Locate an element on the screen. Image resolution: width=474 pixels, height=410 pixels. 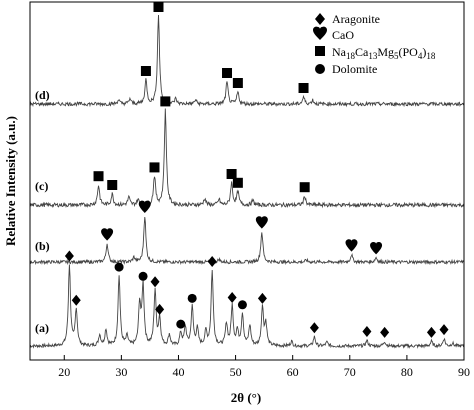
x-tick-label-40: 40 is located at coordinates (178, 372).